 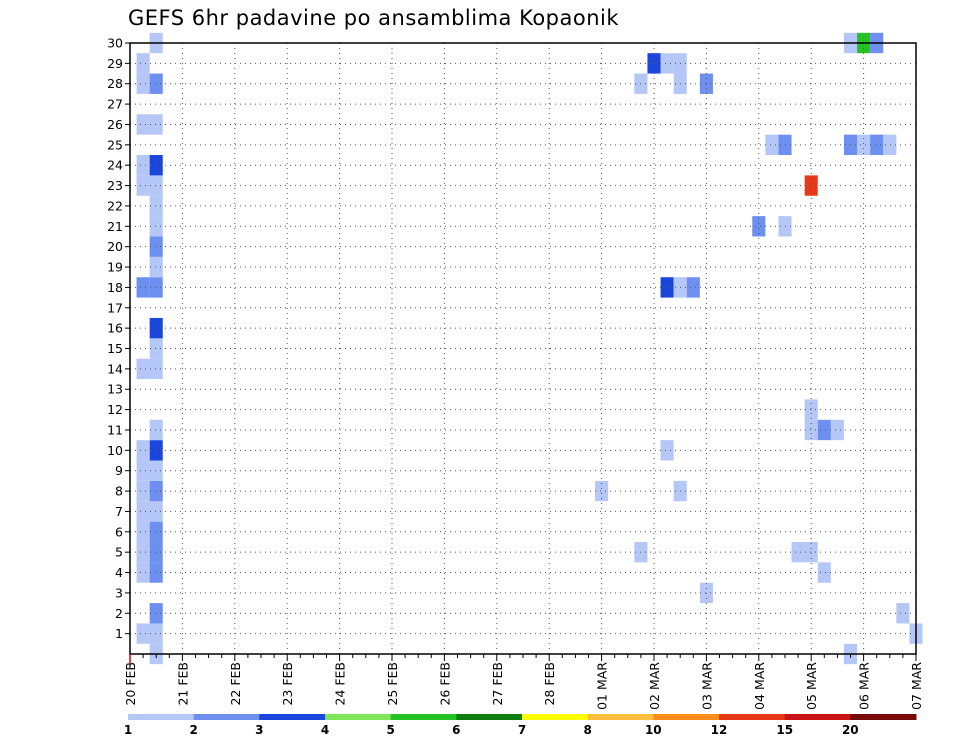 What do you see at coordinates (115, 348) in the screenshot?
I see `y-tick-label: 15` at bounding box center [115, 348].